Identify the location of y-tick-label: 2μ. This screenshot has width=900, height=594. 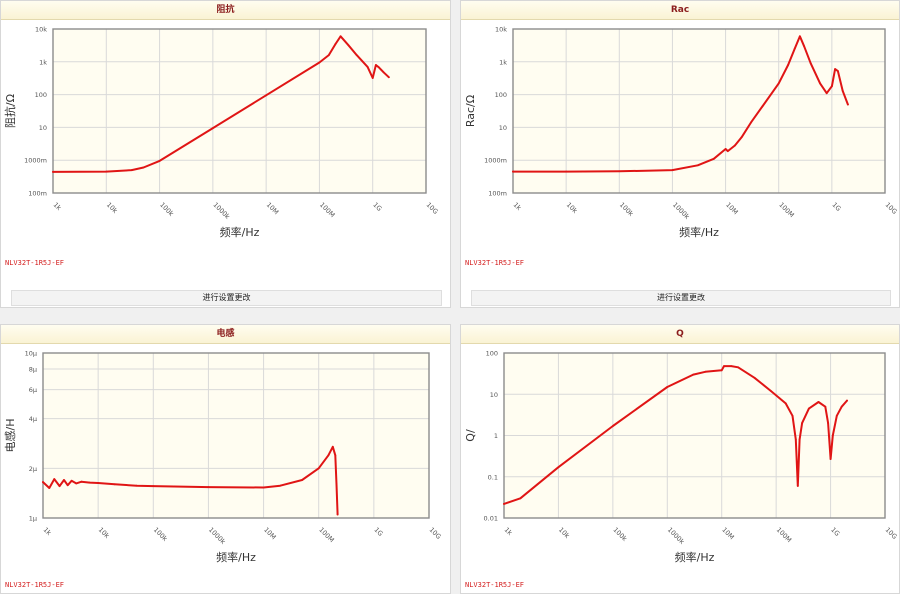
(33, 469).